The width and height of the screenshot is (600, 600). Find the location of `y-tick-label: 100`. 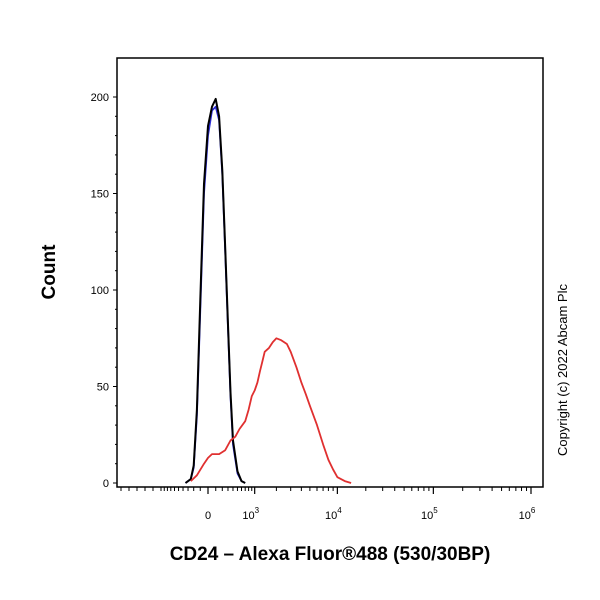

y-tick-label: 100 is located at coordinates (100, 291).